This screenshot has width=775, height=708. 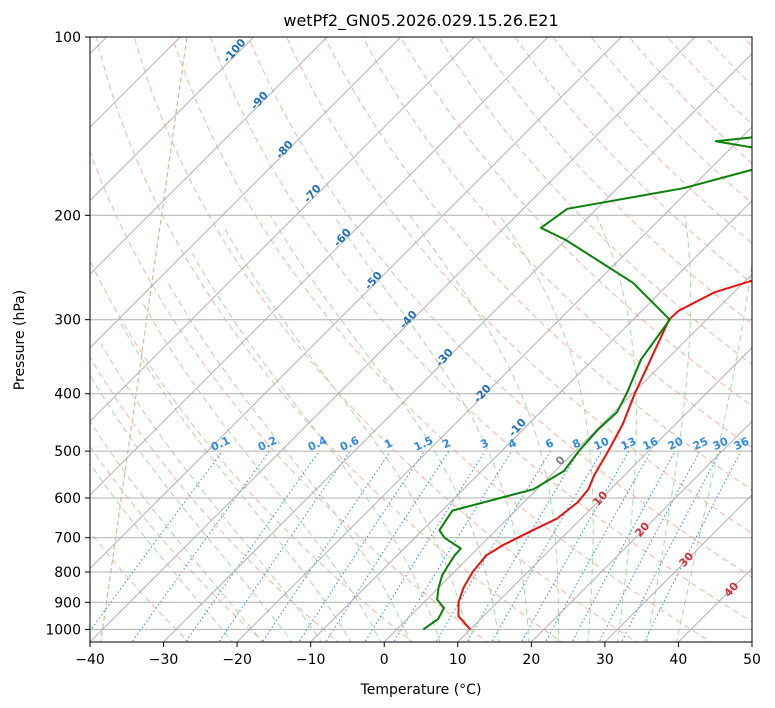 What do you see at coordinates (342, 238) in the screenshot?
I see `dry-adiabat-label: -60` at bounding box center [342, 238].